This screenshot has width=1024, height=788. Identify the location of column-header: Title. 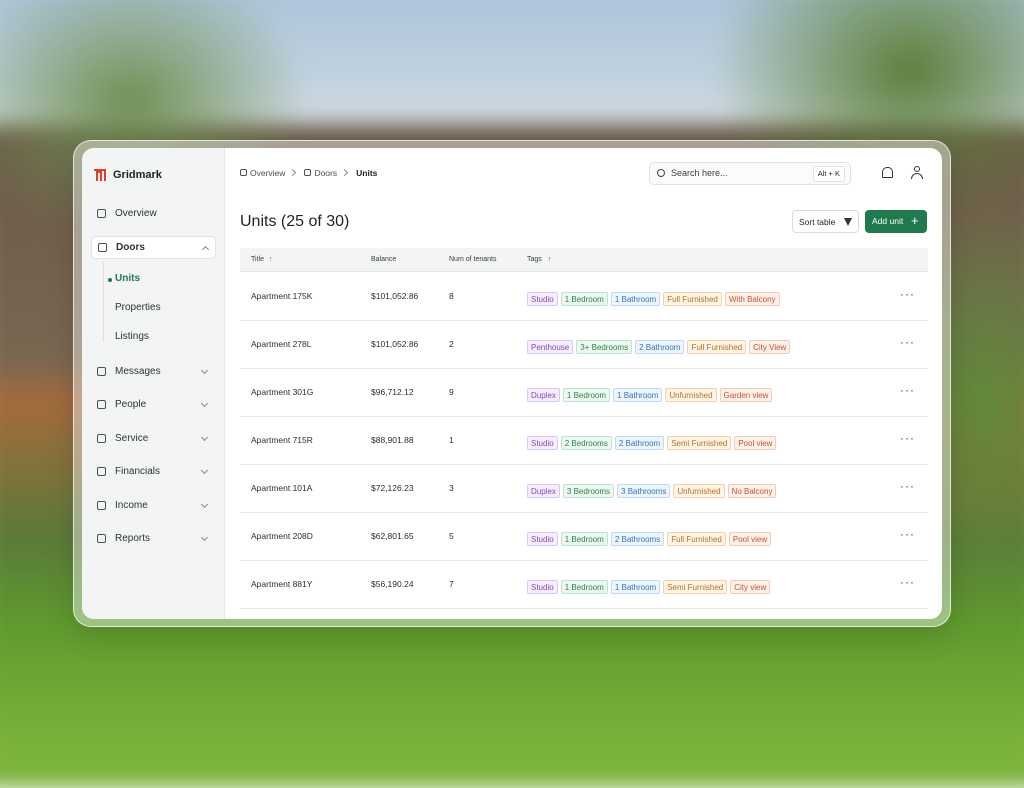
(257, 259).